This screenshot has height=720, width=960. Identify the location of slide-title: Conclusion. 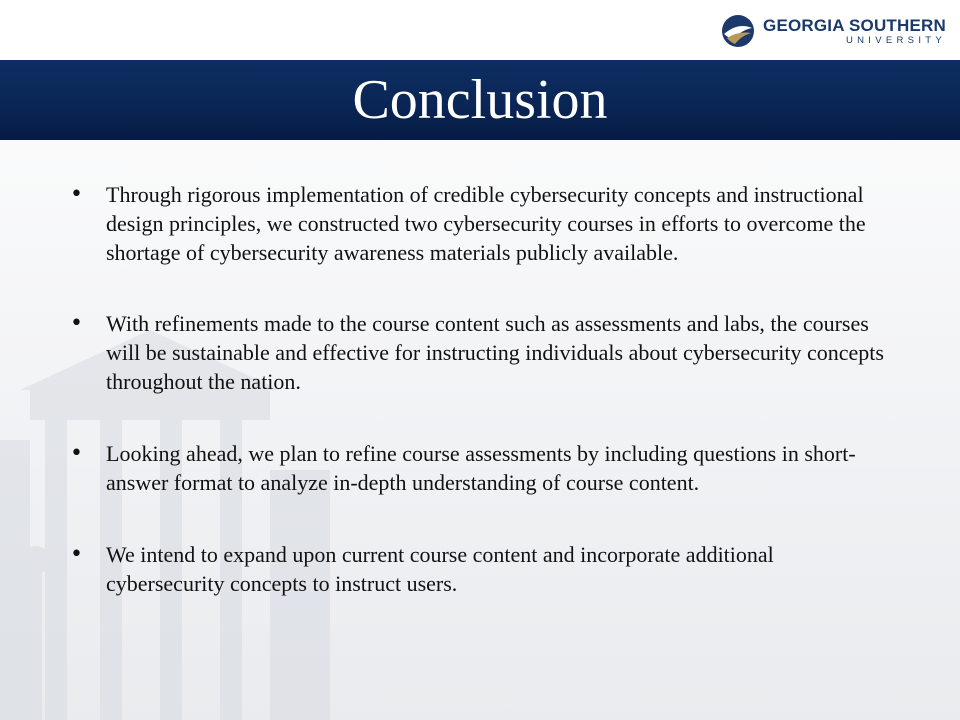
(480, 100).